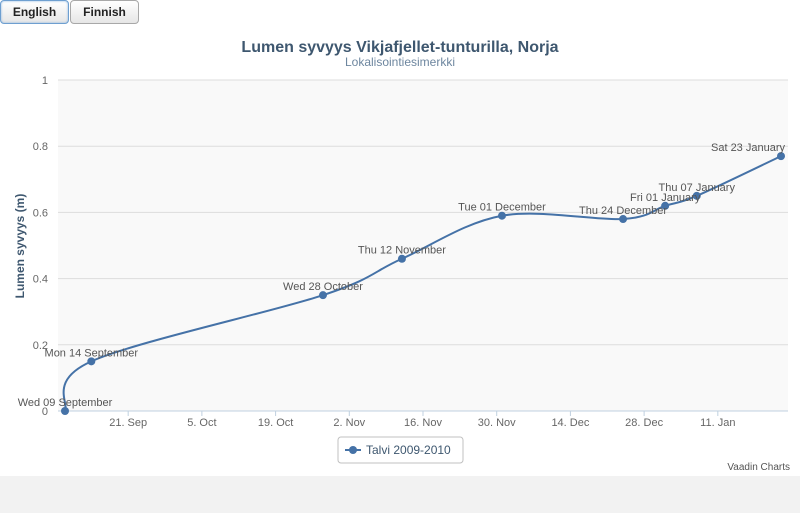 The image size is (800, 513). What do you see at coordinates (748, 148) in the screenshot?
I see `data-label: Sat 23 January` at bounding box center [748, 148].